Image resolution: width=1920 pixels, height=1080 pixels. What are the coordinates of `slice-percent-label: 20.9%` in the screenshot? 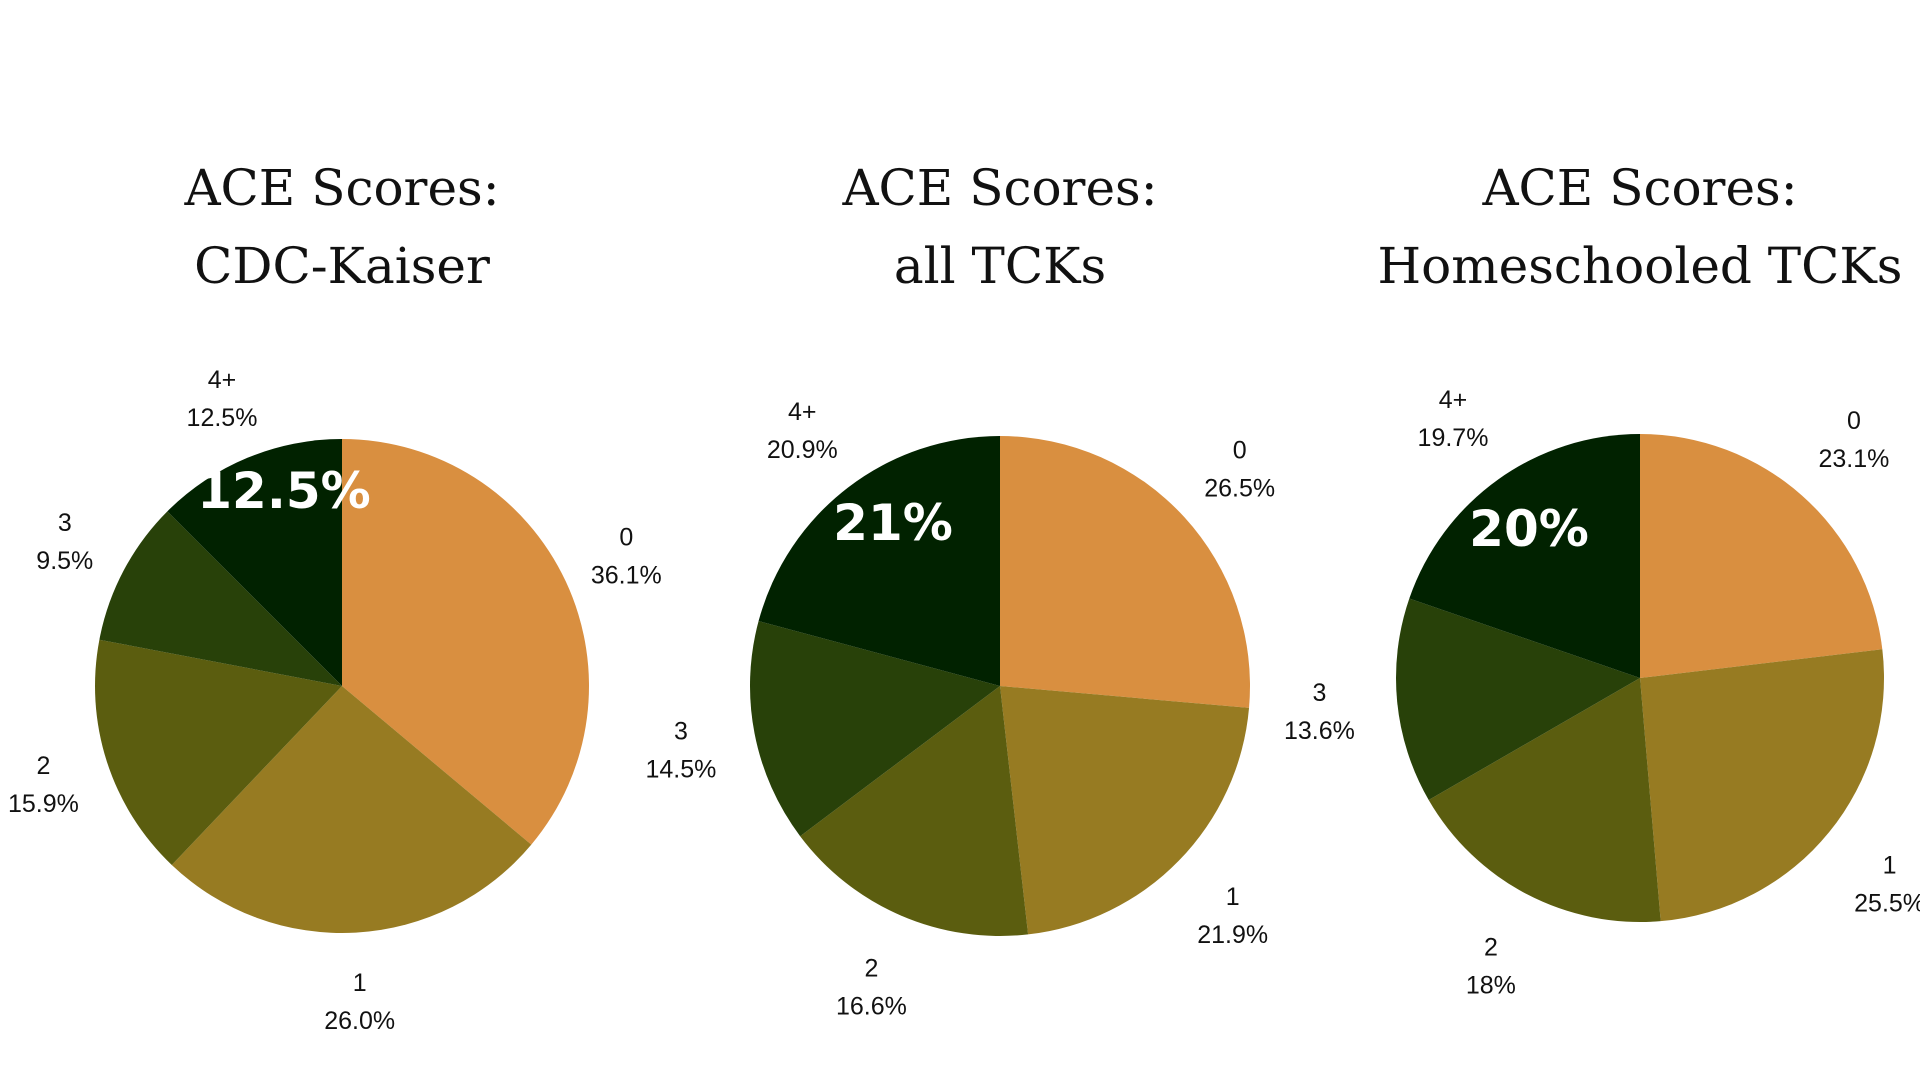 It's located at (802, 450).